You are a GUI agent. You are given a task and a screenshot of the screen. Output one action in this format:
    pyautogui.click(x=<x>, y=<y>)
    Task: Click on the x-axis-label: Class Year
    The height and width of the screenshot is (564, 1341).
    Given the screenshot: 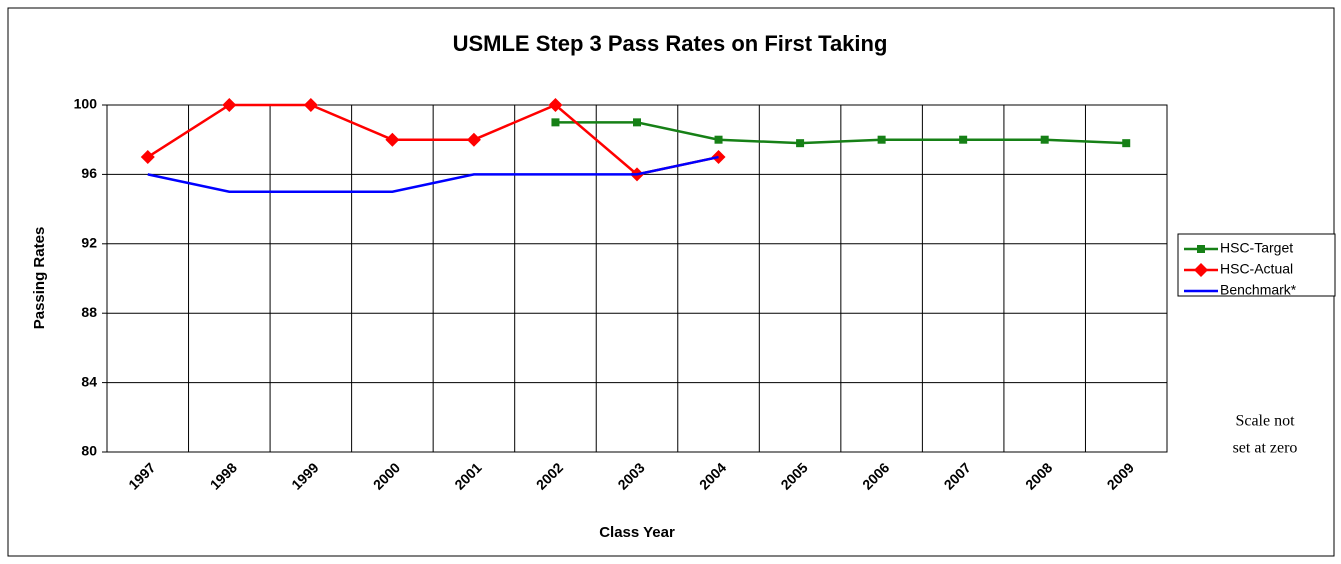 What is the action you would take?
    pyautogui.click(x=637, y=532)
    